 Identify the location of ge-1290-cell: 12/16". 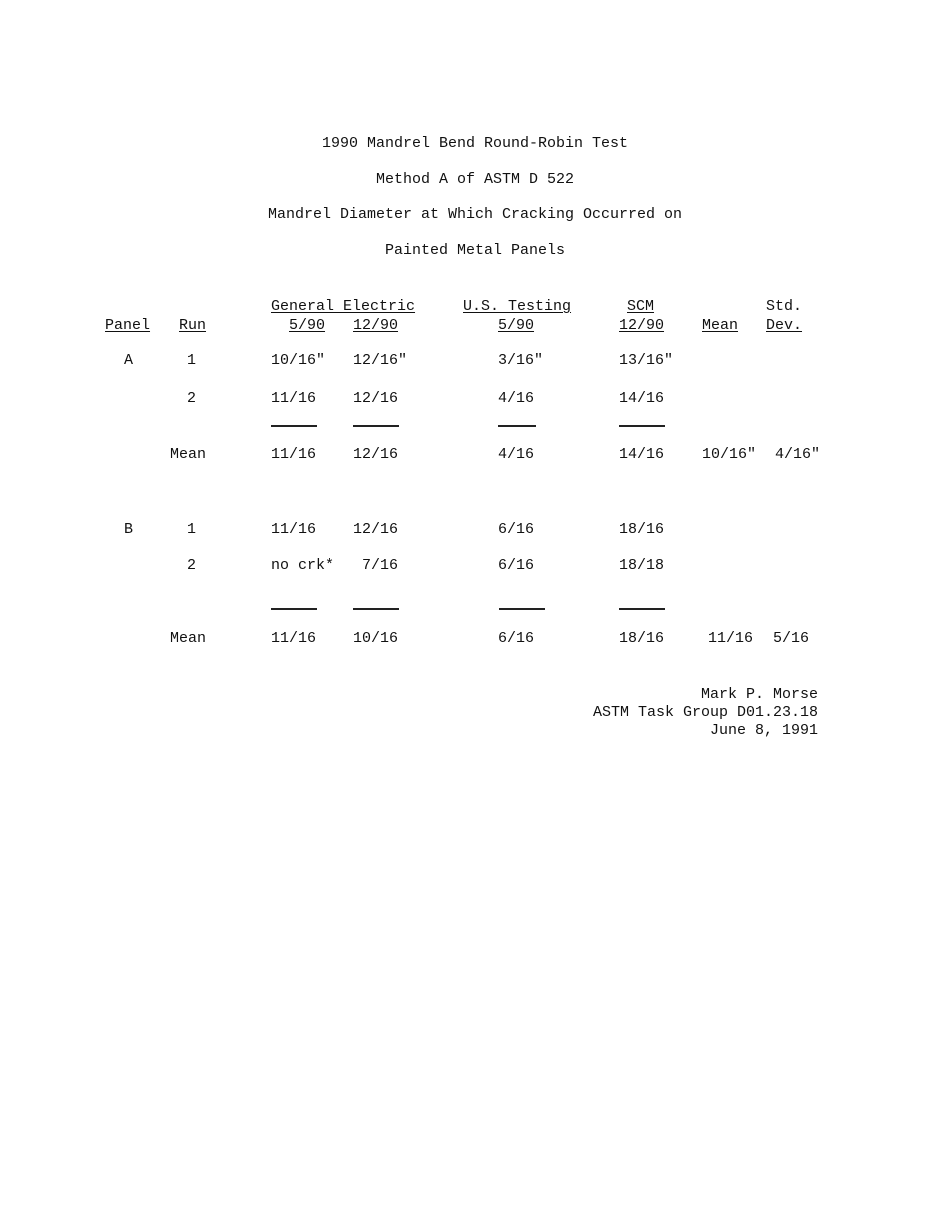
(380, 360).